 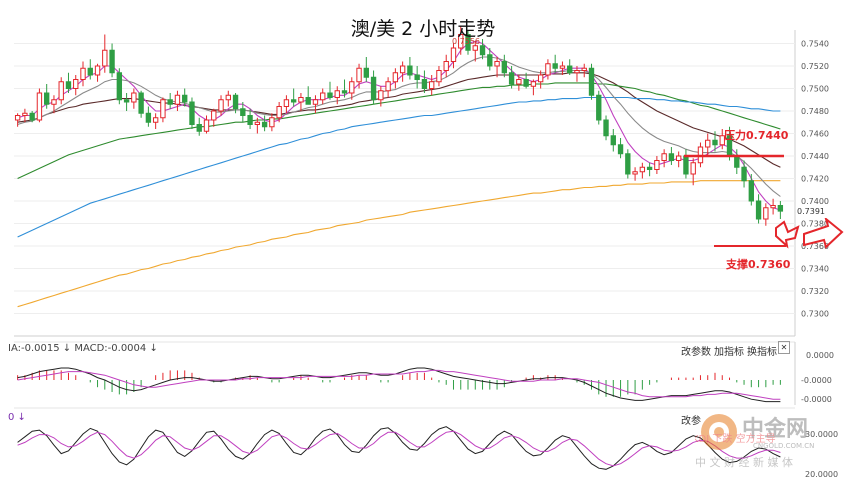 What do you see at coordinates (815, 111) in the screenshot?
I see `price-tick: 0.7480` at bounding box center [815, 111].